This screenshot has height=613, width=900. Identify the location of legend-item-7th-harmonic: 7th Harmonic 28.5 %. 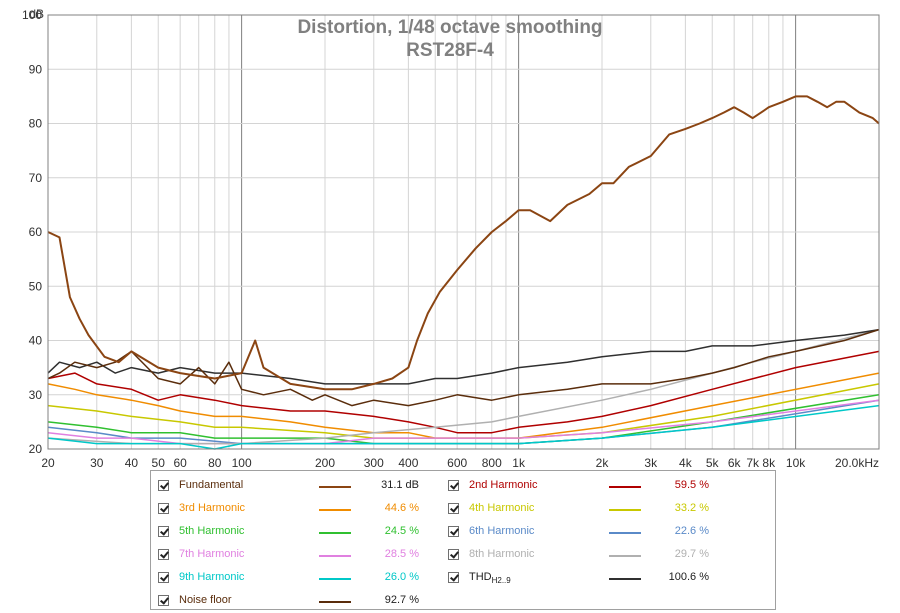
(303, 557).